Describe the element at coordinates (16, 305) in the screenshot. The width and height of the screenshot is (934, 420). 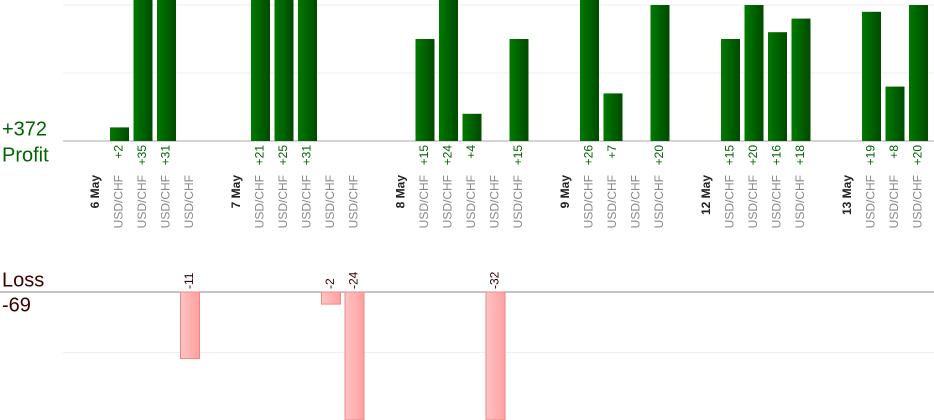
I see `loss-total: -69` at that location.